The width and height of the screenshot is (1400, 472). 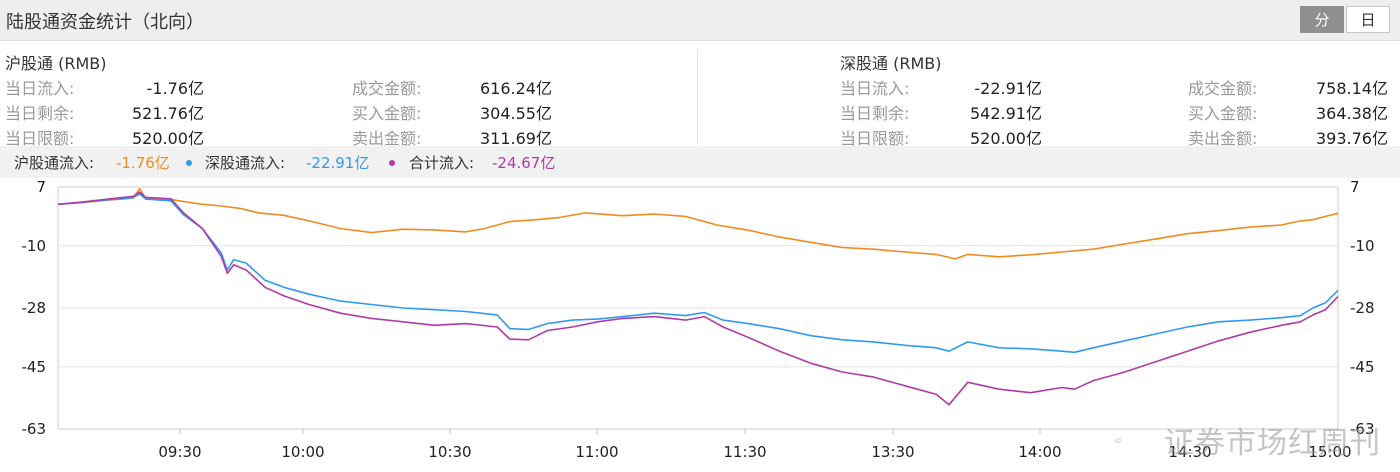 What do you see at coordinates (1368, 19) in the screenshot?
I see `tab-daily: 日` at bounding box center [1368, 19].